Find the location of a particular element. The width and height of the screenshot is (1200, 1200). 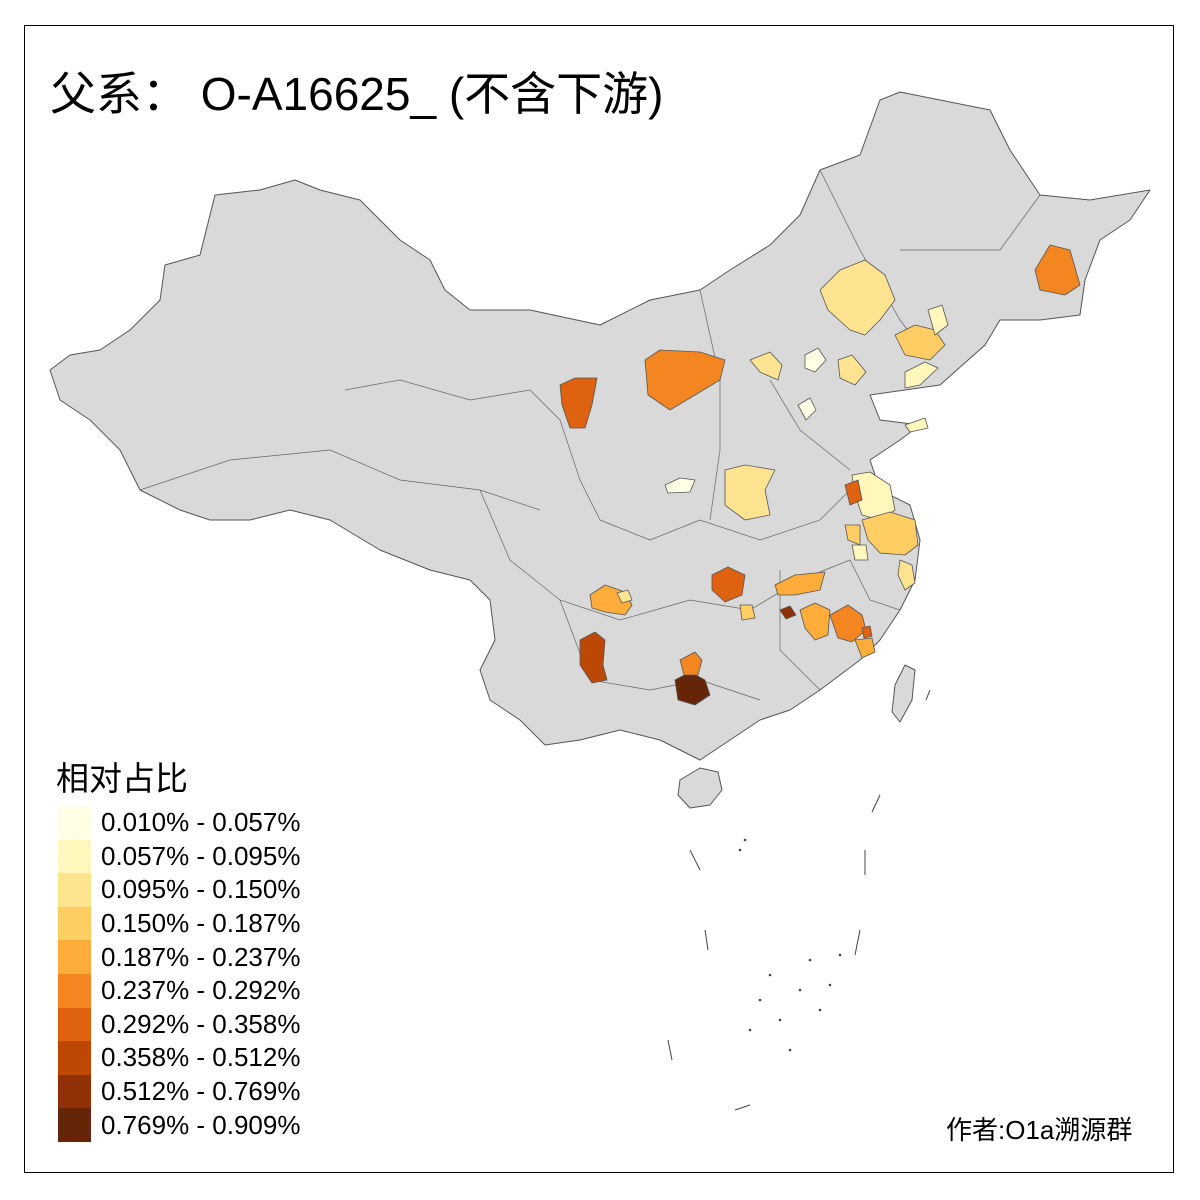

taiwan-island is located at coordinates (903, 693).